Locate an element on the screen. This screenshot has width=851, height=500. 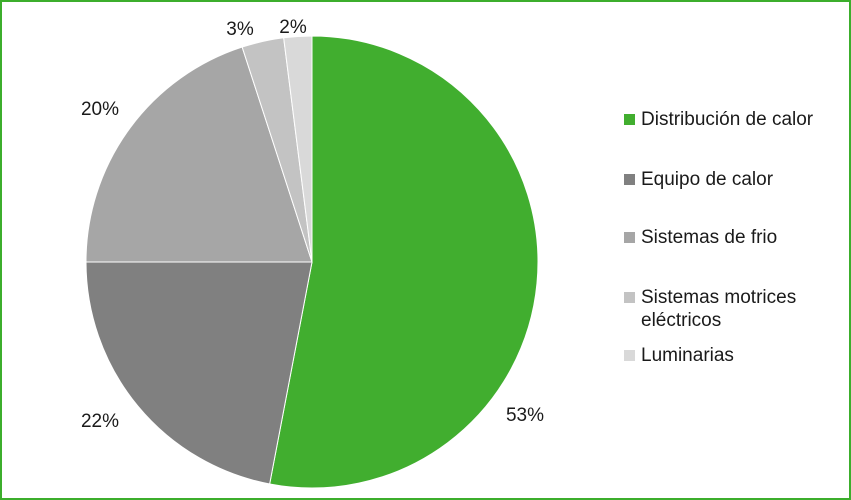
pie-data-label-2: 20% is located at coordinates (100, 109).